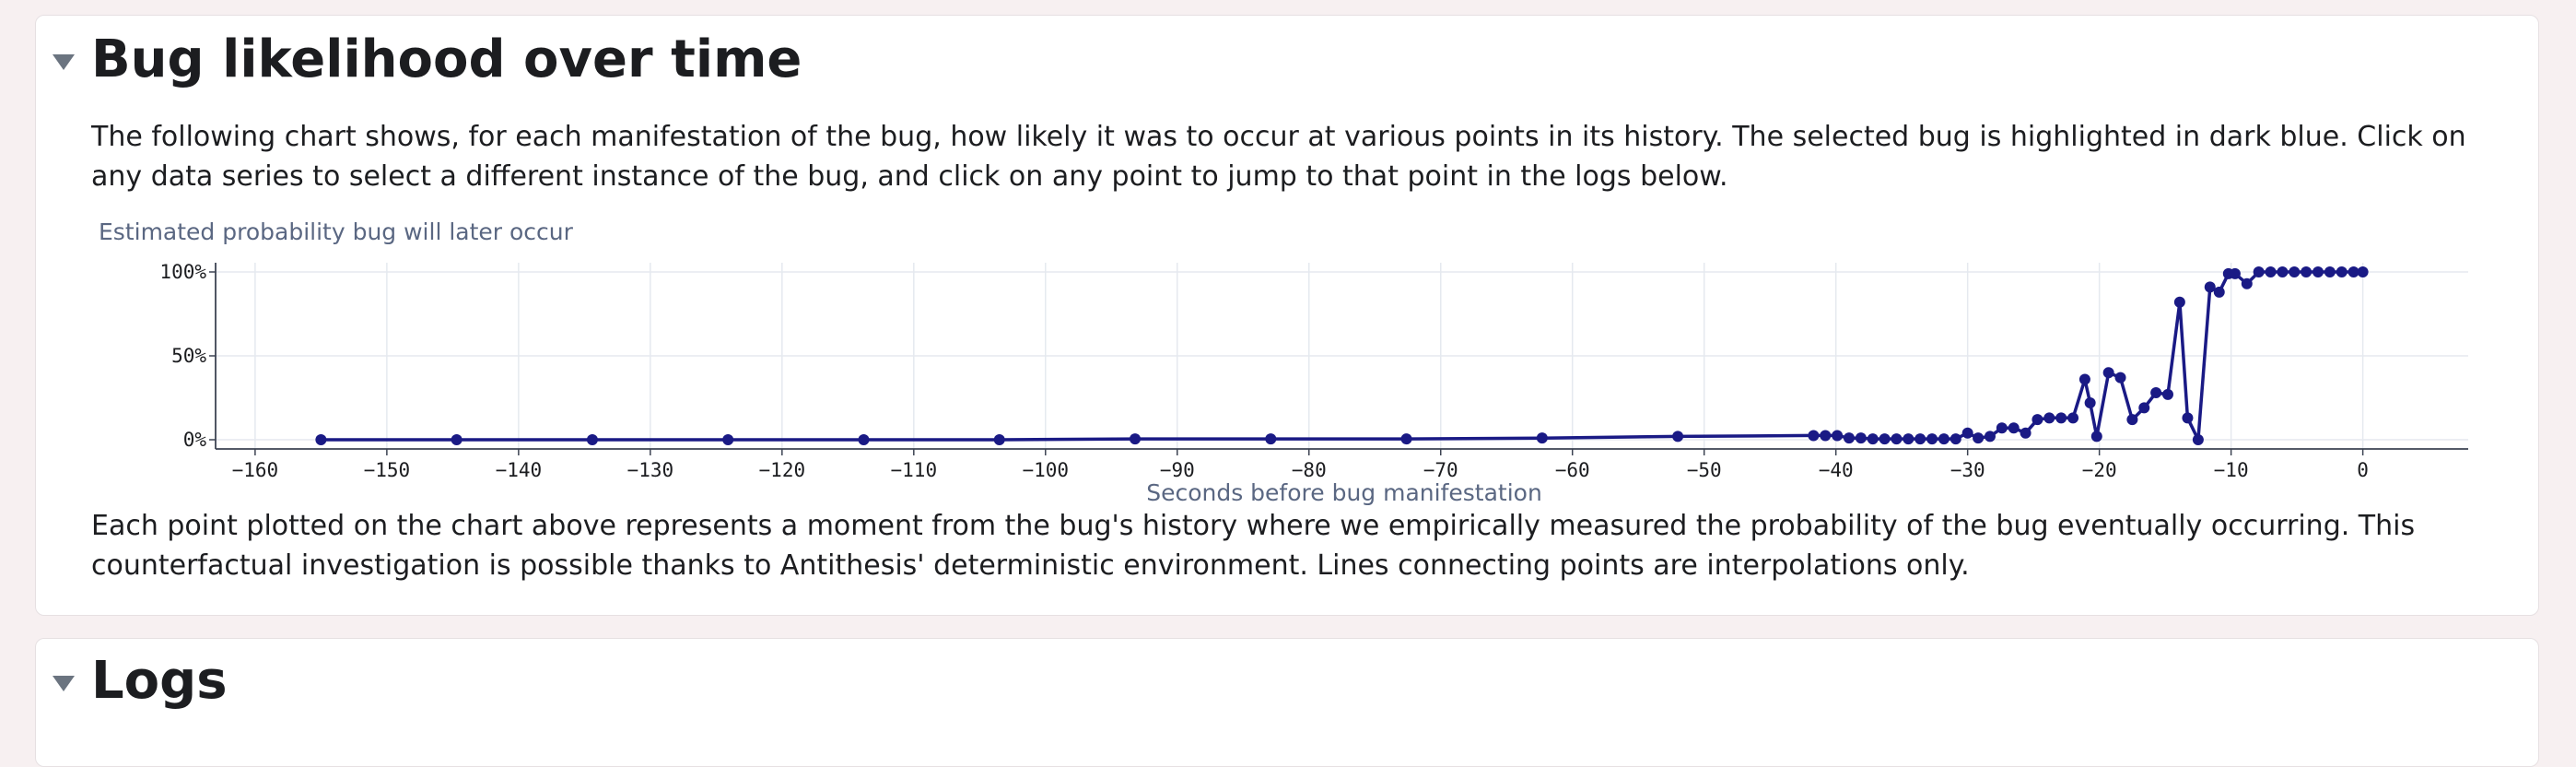 This screenshot has height=767, width=2576. Describe the element at coordinates (182, 272) in the screenshot. I see `y-tick-label: 100%` at that location.